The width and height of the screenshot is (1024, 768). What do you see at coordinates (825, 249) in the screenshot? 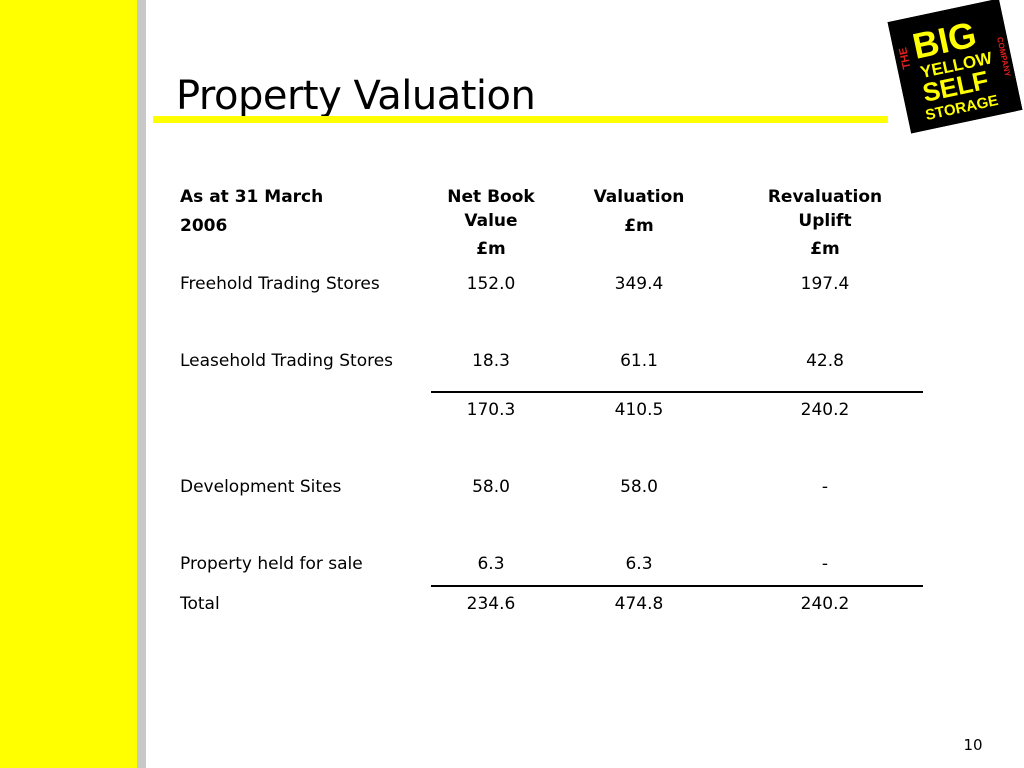
I see `header-revaluation-unit: £m` at bounding box center [825, 249].